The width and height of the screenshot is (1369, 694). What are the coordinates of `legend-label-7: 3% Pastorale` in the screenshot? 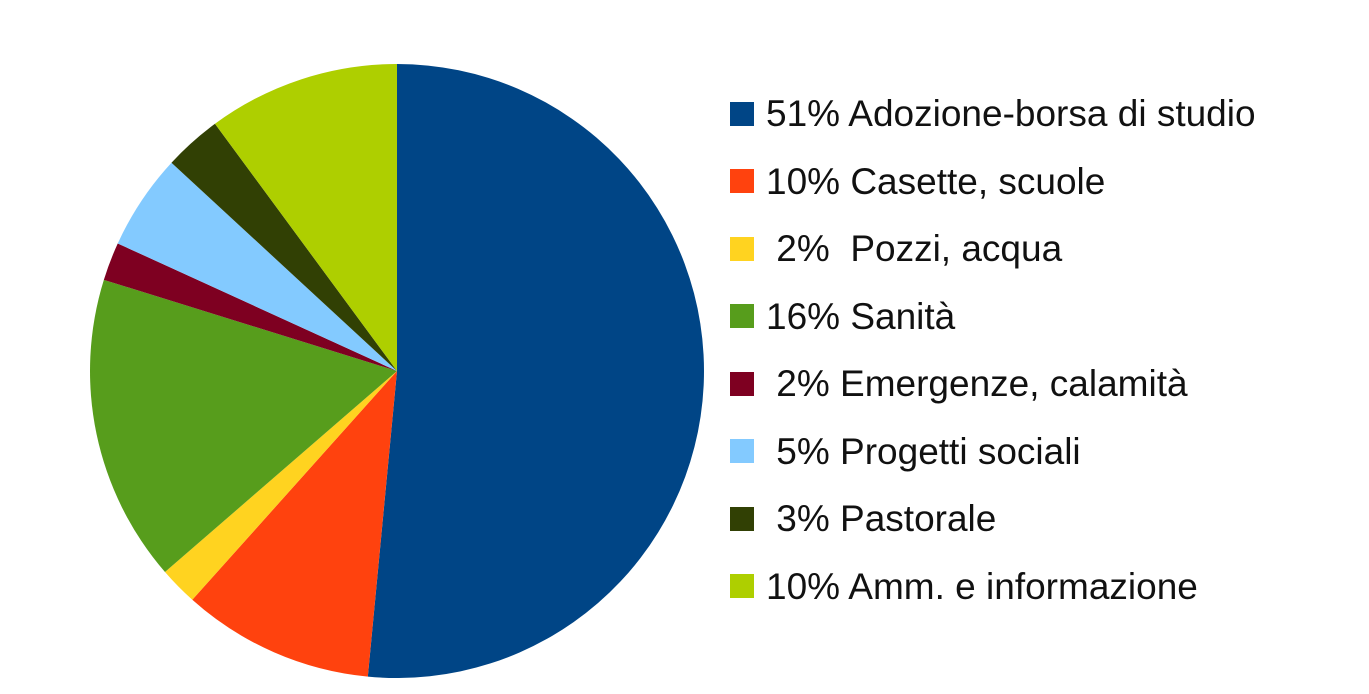 It's located at (881, 519).